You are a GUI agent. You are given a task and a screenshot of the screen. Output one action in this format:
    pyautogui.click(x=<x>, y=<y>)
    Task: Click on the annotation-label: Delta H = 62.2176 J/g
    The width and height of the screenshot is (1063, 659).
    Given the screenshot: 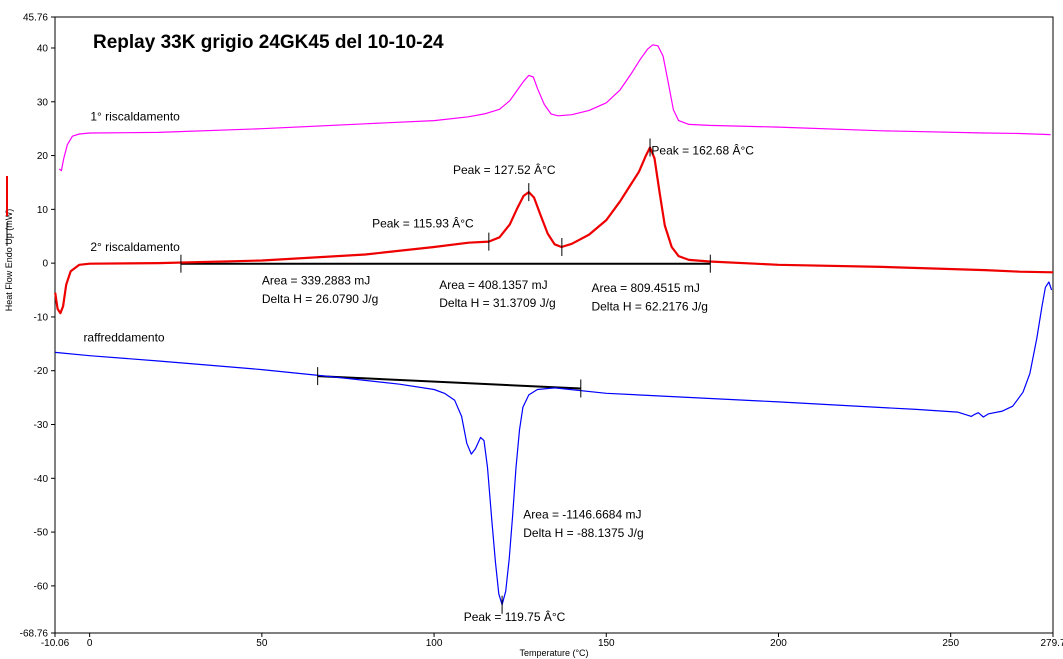 What is the action you would take?
    pyautogui.click(x=649, y=306)
    